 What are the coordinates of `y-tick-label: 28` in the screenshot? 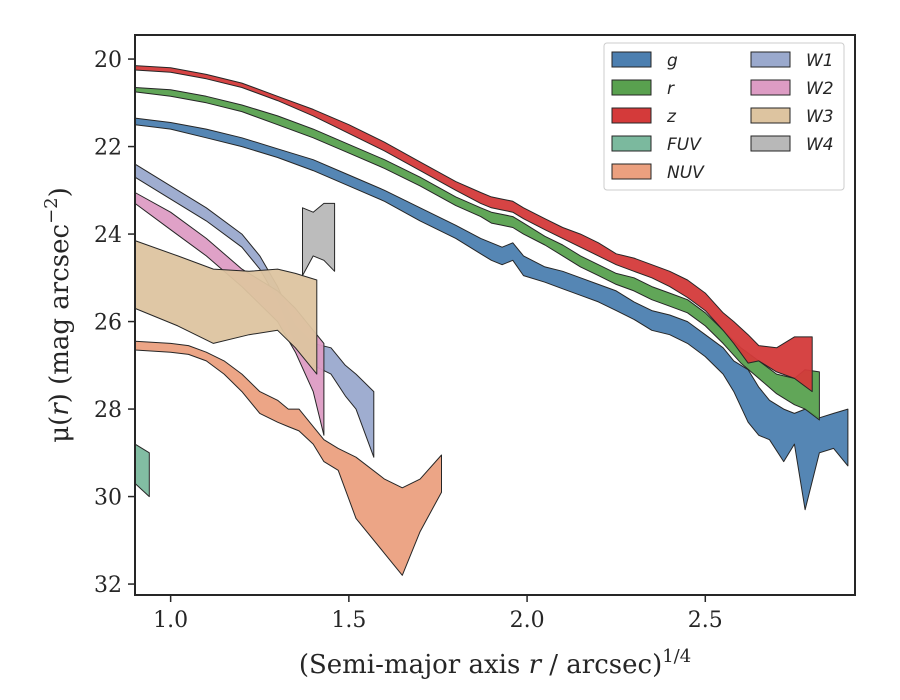 It's located at (108, 410).